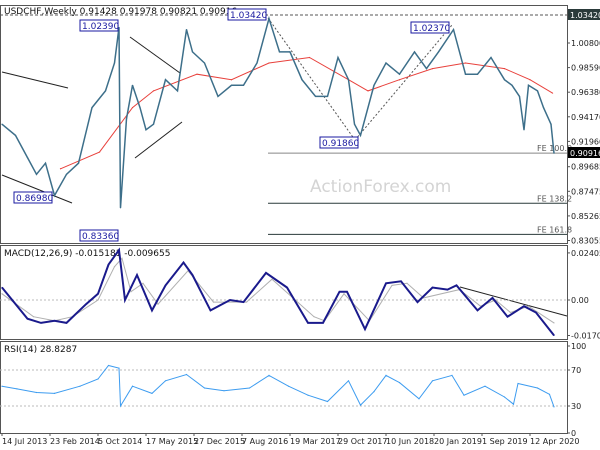 This screenshot has height=450, width=600. Describe the element at coordinates (576, 406) in the screenshot. I see `rsi-tick-label: 30` at that location.